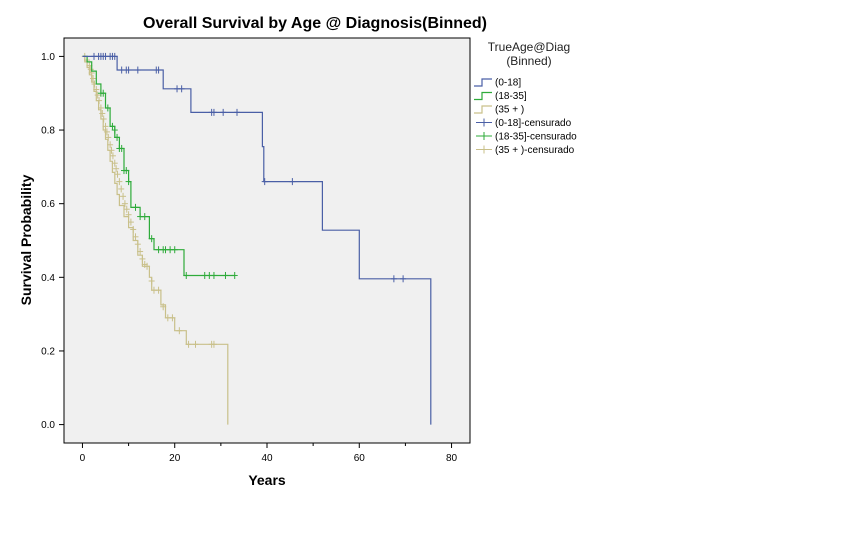 The image size is (864, 540). What do you see at coordinates (452, 458) in the screenshot?
I see `x-tick-label: 80` at bounding box center [452, 458].